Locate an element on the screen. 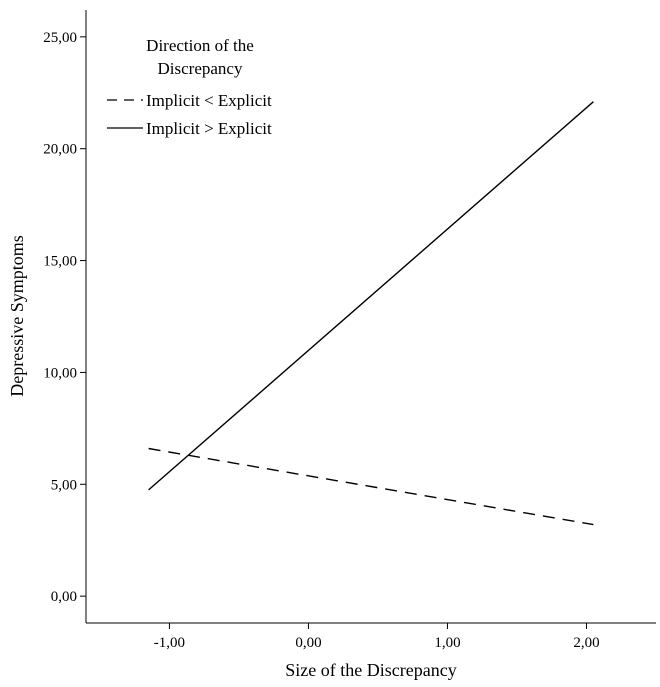 The height and width of the screenshot is (687, 660). x-tick-label: 0,00 is located at coordinates (308, 643).